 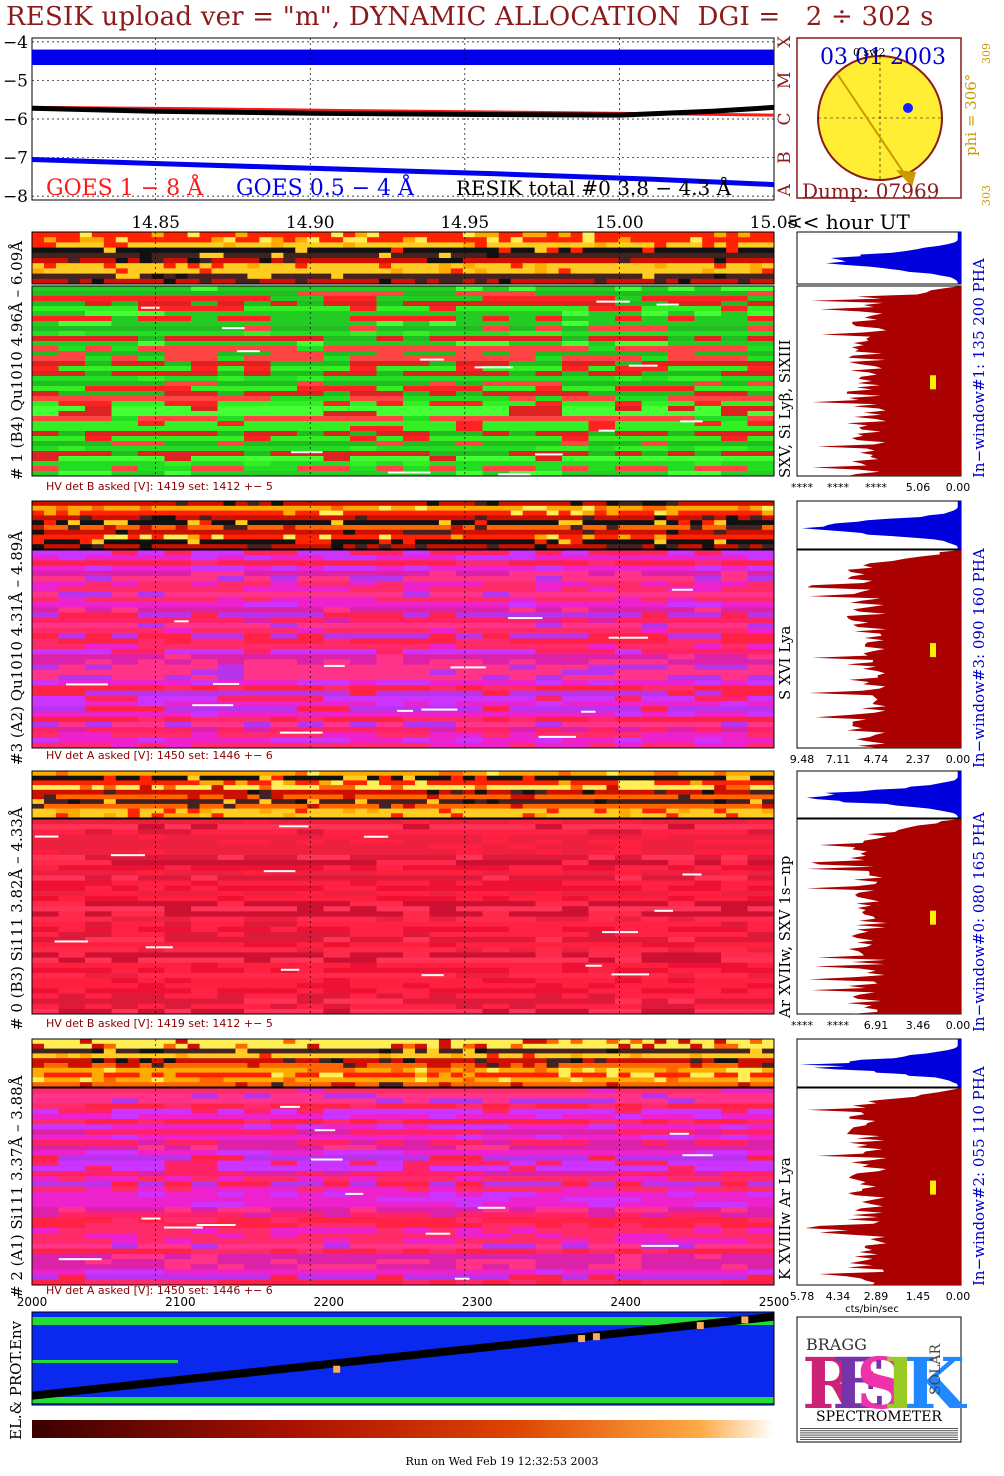 What do you see at coordinates (594, 187) in the screenshot?
I see `legend-resik-total: RESIK total #0 3.8 − 4.3 Å` at bounding box center [594, 187].